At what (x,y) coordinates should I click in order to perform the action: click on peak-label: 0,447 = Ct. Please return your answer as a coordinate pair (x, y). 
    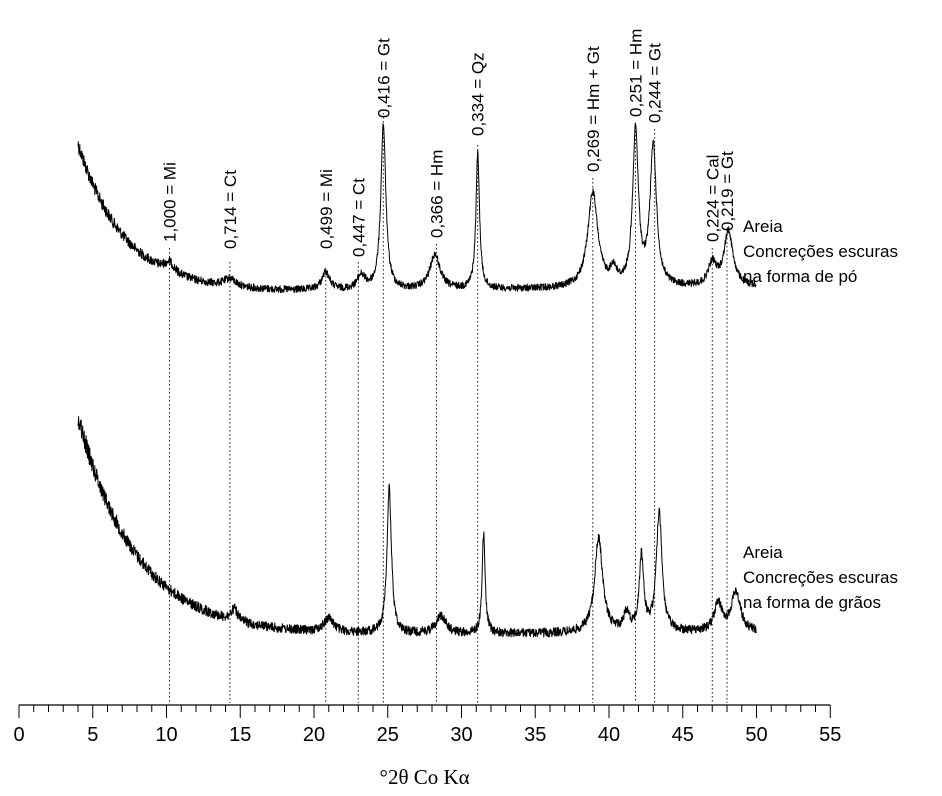
    Looking at the image, I should click on (358, 217).